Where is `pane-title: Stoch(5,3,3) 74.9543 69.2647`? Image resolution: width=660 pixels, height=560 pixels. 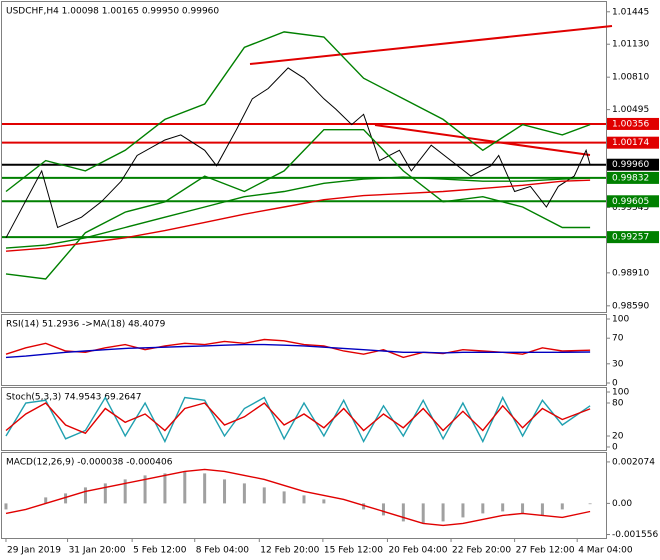
pane-title: Stoch(5,3,3) 74.9543 69.2647 is located at coordinates (73, 398).